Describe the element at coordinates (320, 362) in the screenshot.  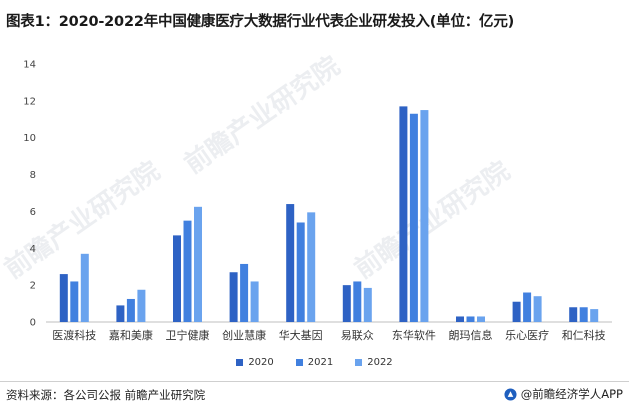
I see `legend-label-2021: 2021` at that location.